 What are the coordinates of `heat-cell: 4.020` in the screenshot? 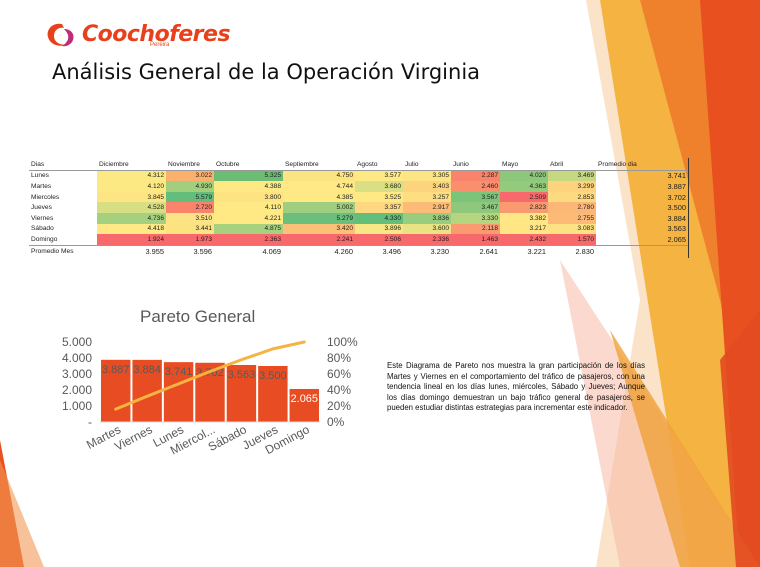 It's located at (524, 176).